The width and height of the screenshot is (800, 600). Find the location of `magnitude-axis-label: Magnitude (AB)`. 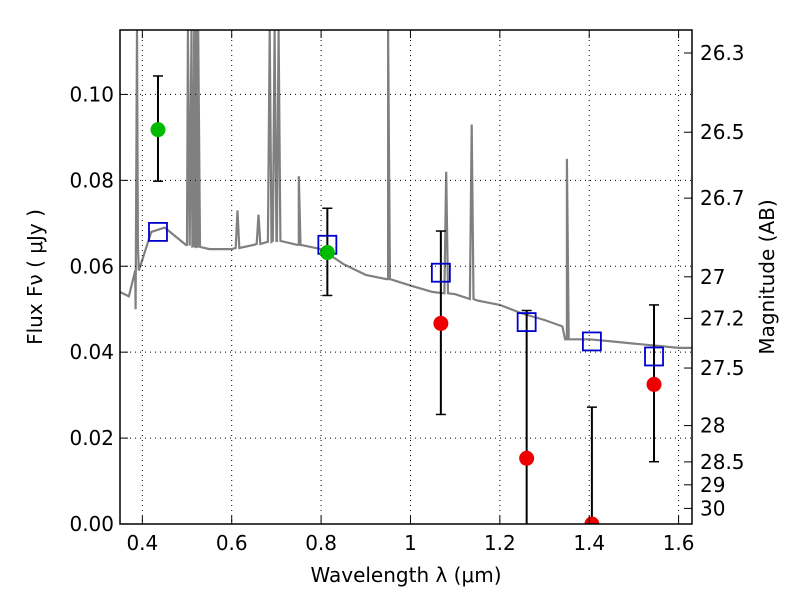

magnitude-axis-label: Magnitude (AB) is located at coordinates (767, 276).